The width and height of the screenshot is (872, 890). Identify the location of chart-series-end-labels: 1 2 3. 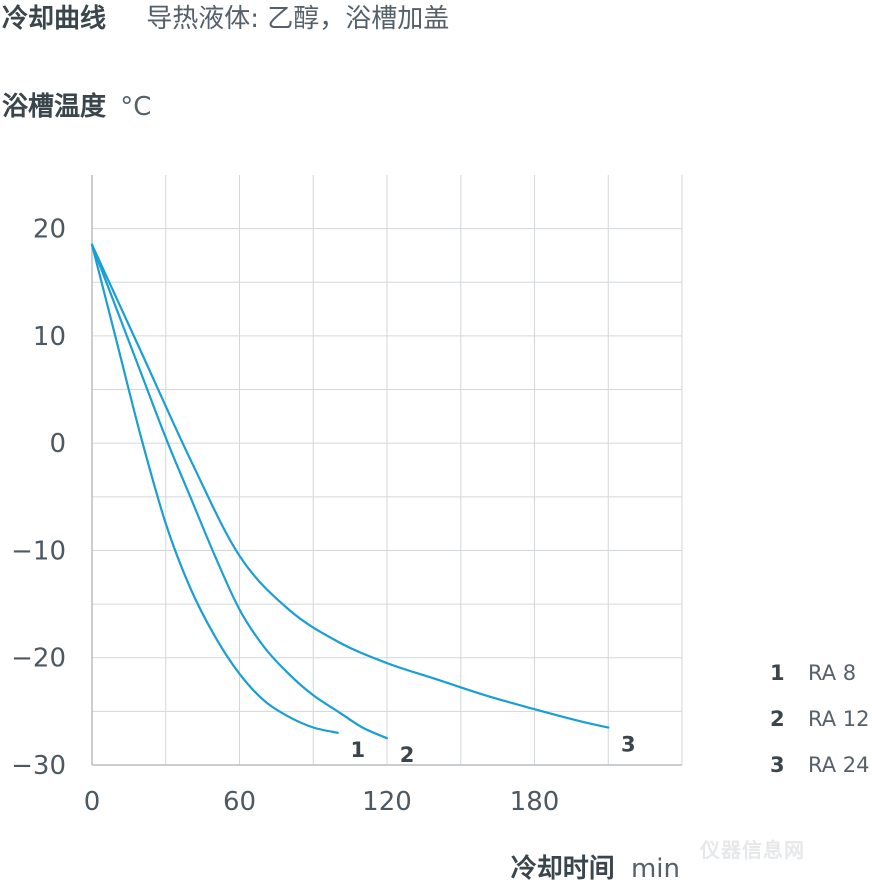
(493, 749).